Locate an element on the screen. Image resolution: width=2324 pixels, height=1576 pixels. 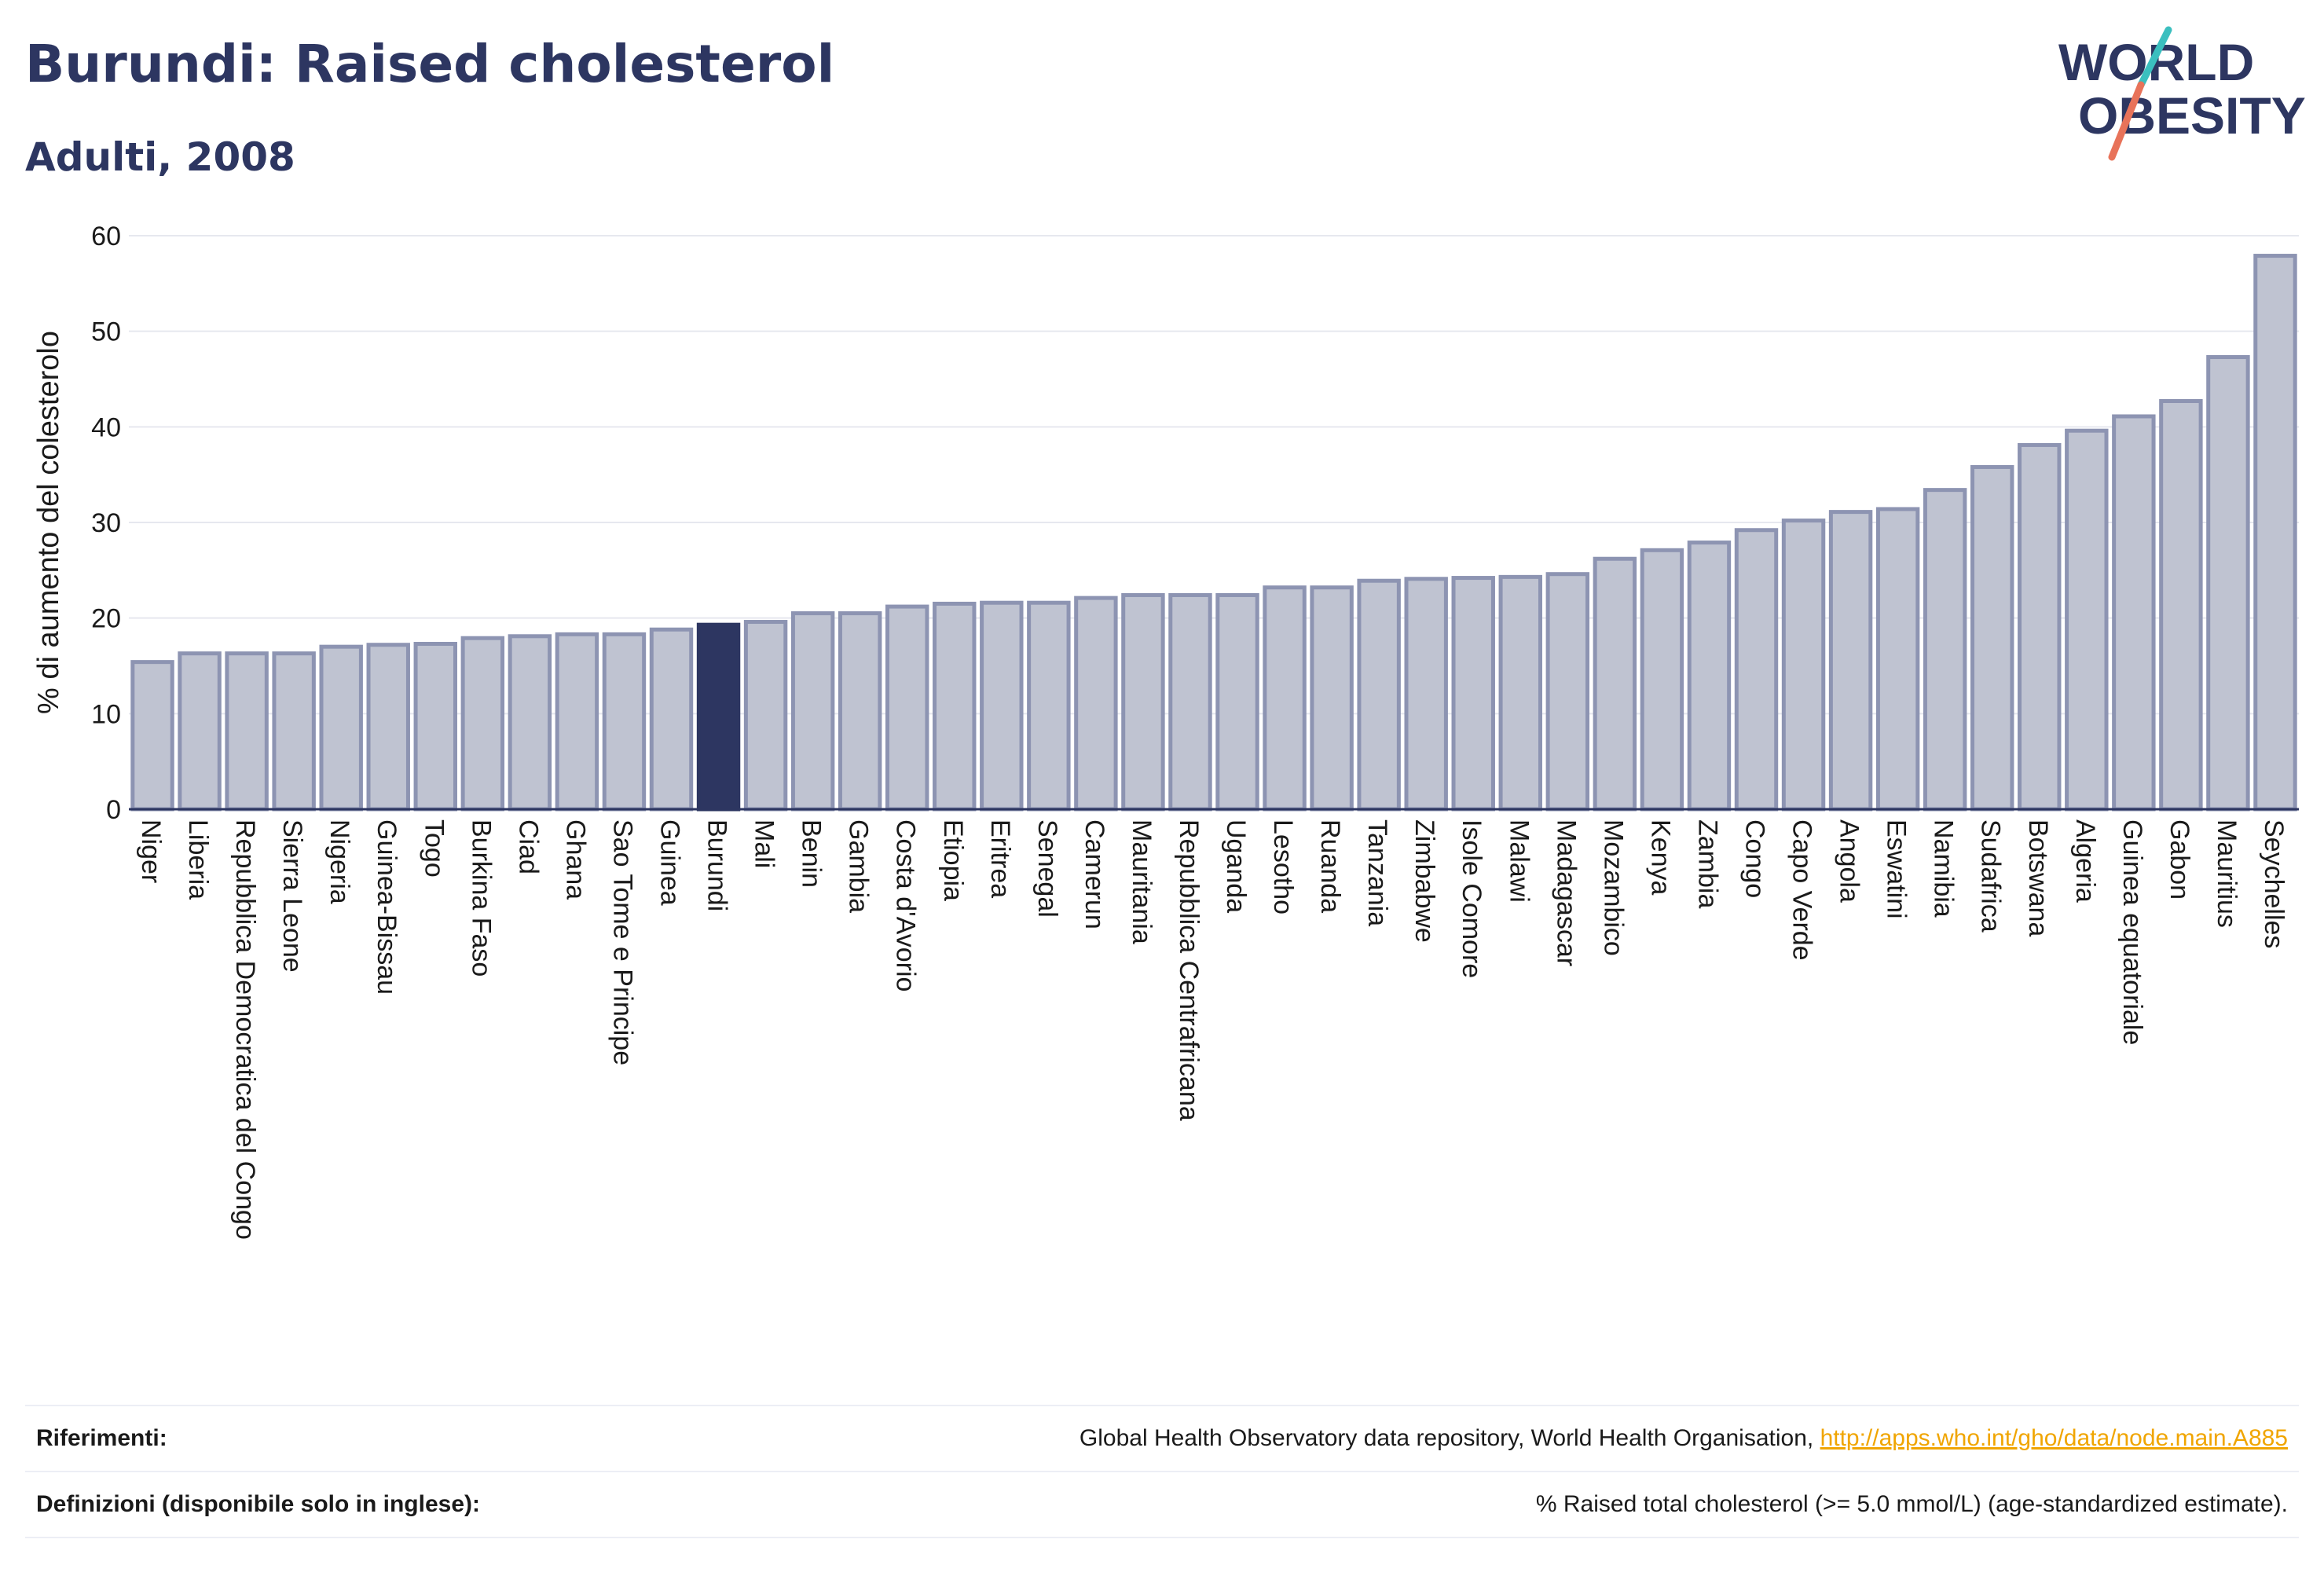
x-tick-label: Madagascar is located at coordinates (1566, 892).